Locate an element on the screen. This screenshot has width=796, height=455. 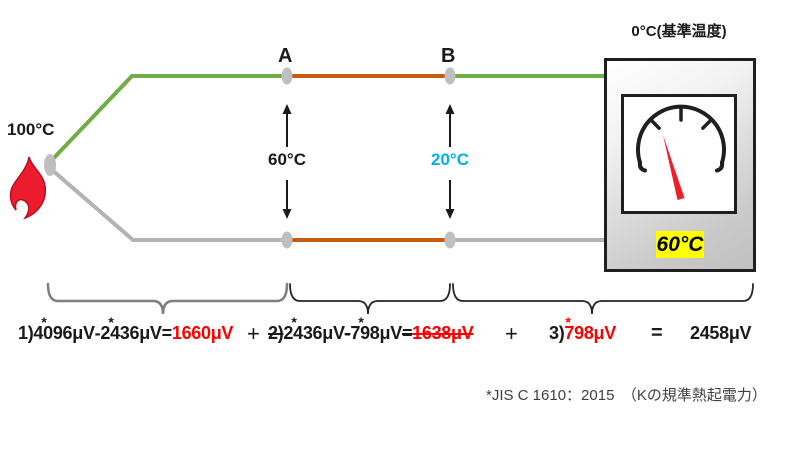
arrowhead-b-down is located at coordinates (450, 214).